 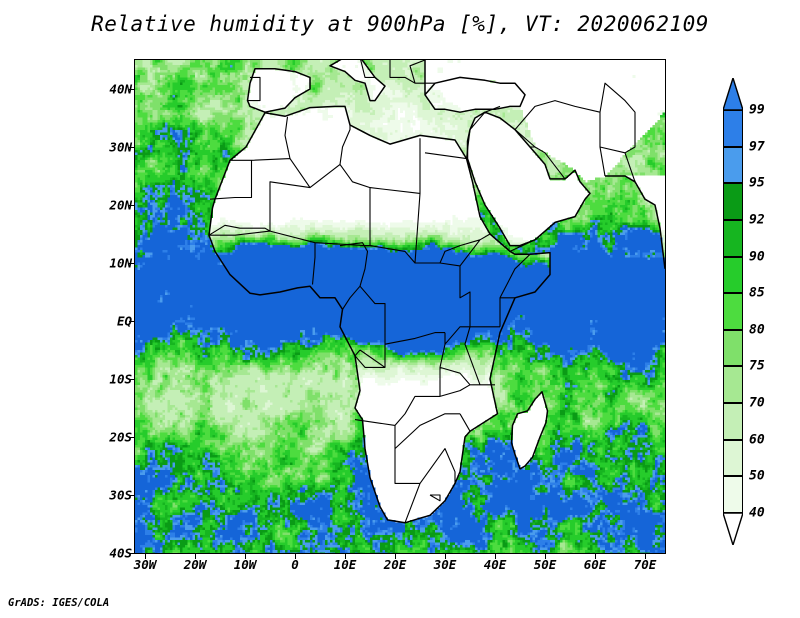 I want to click on lat-tick-label: 30S, so click(x=120, y=495).